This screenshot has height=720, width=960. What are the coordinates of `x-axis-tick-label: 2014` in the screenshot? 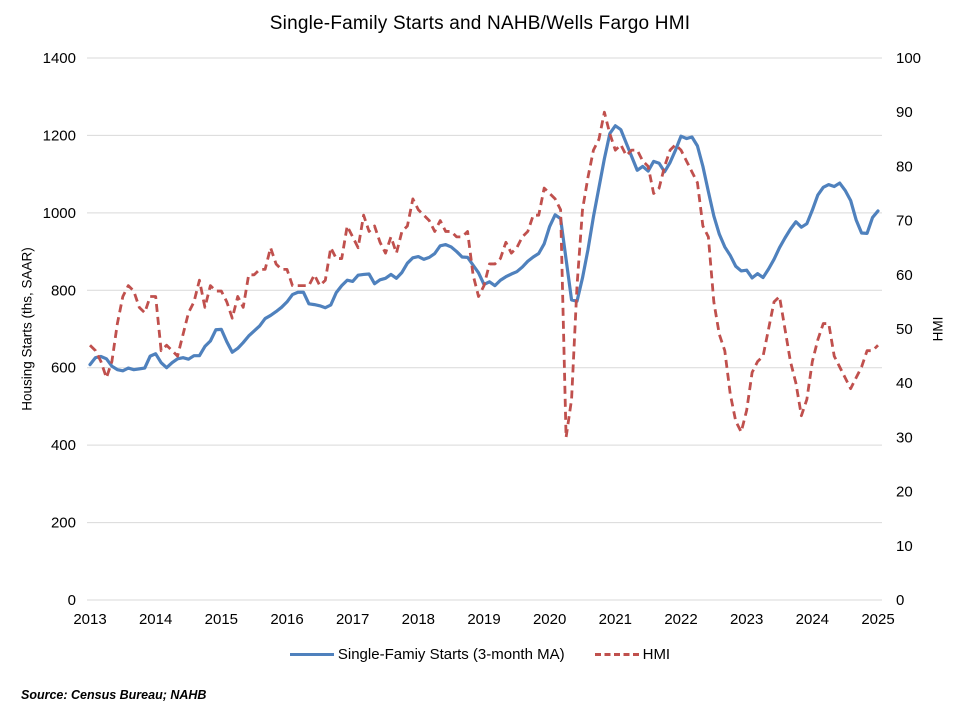 It's located at (155, 619).